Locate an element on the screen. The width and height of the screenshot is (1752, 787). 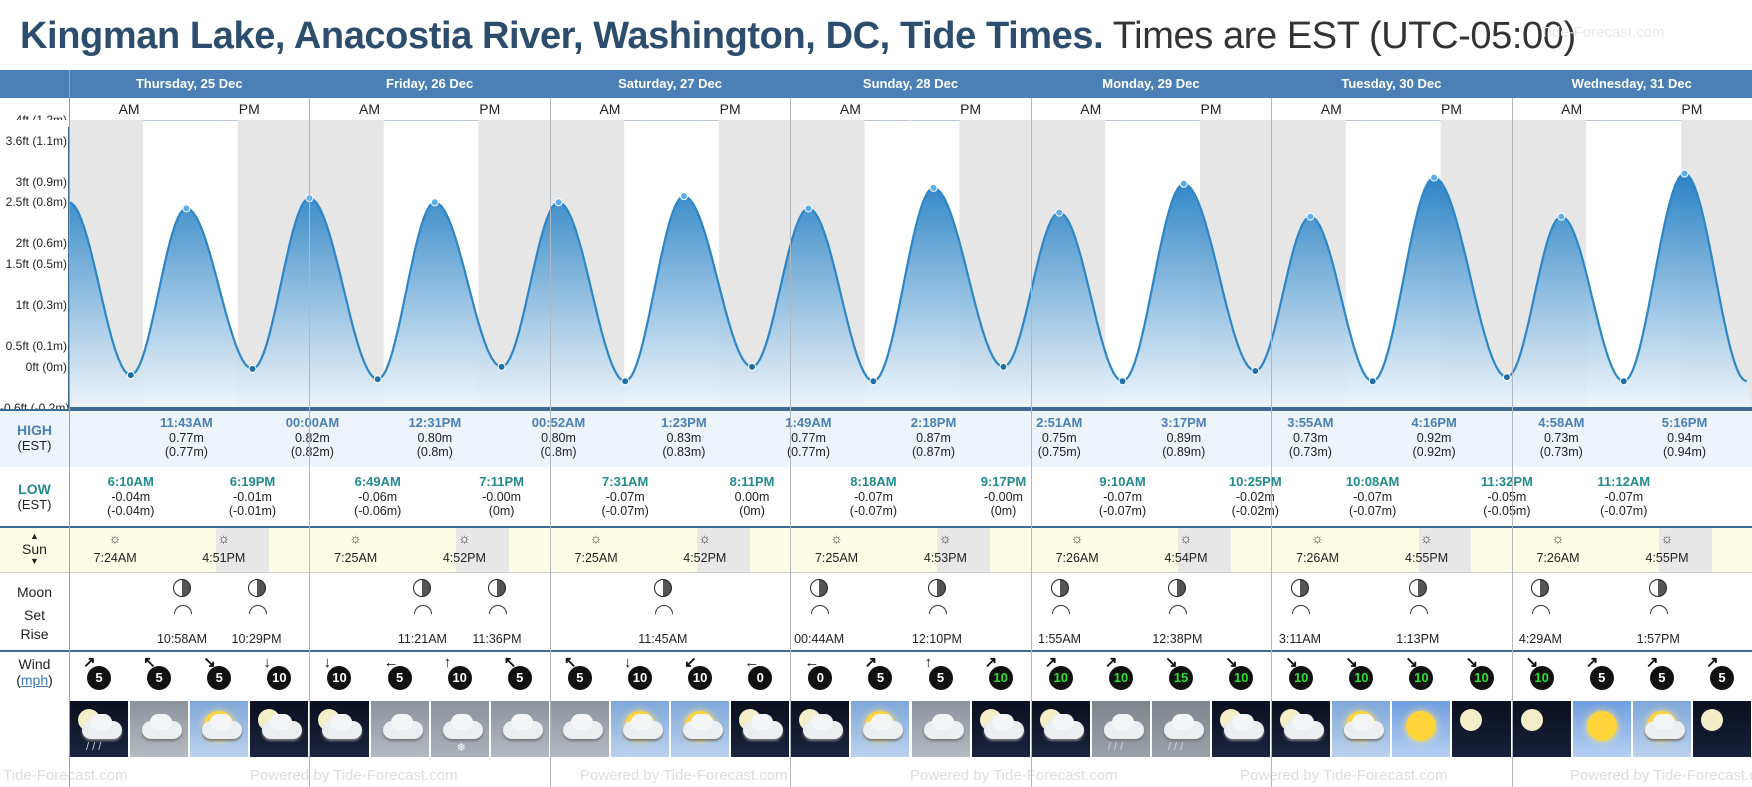
moon-rise-set-icon is located at coordinates (820, 609).